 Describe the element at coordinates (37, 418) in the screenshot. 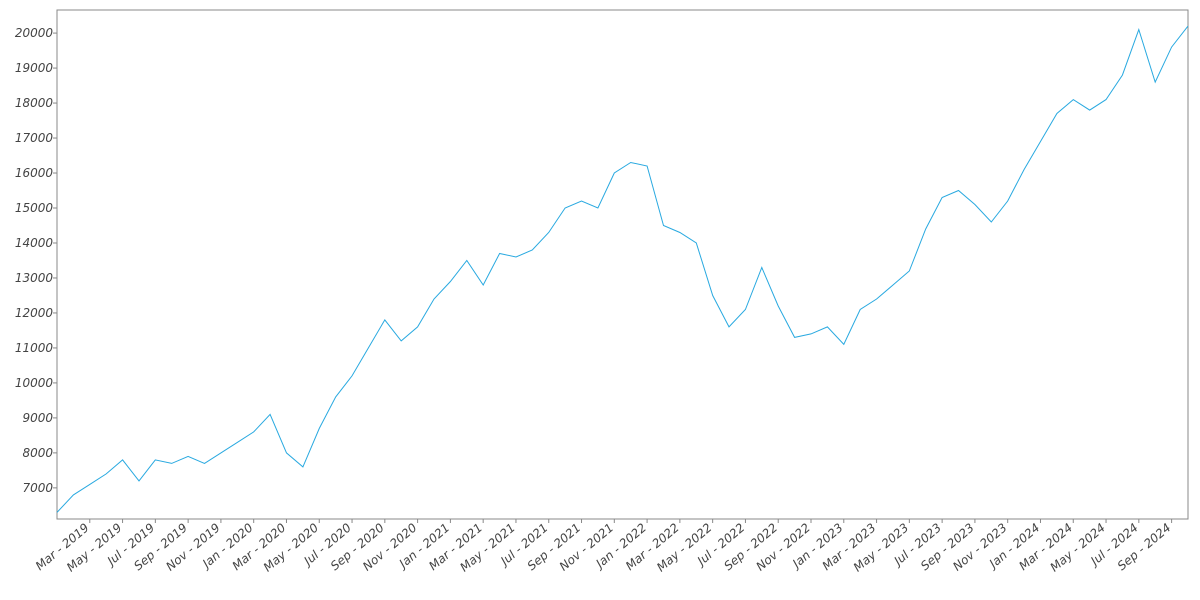

I see `y-tick-label: 9000` at that location.